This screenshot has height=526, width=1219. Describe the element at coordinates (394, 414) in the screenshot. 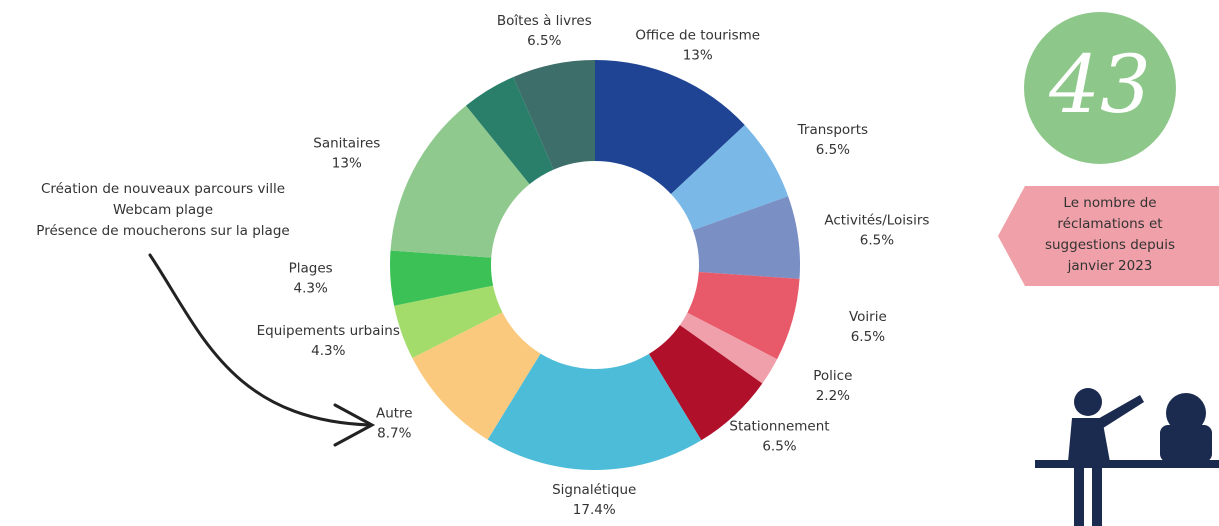

I see `slice-label: Autre` at that location.